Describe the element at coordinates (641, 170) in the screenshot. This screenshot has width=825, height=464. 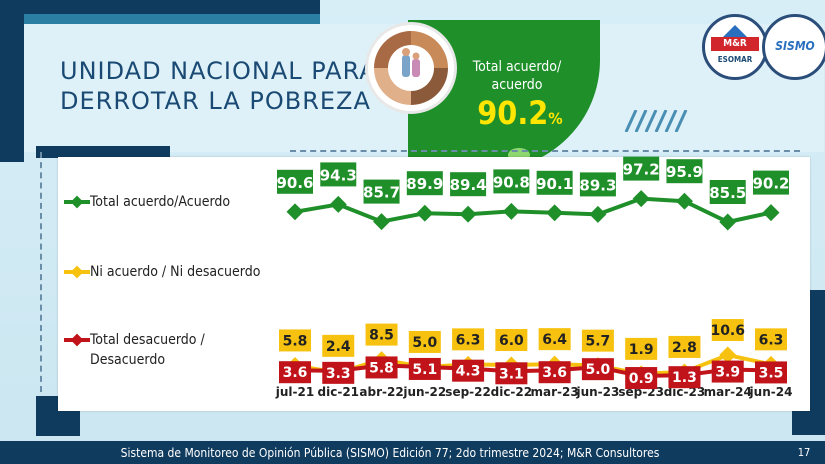
I see `acuerdo-data-label: 97.2` at that location.